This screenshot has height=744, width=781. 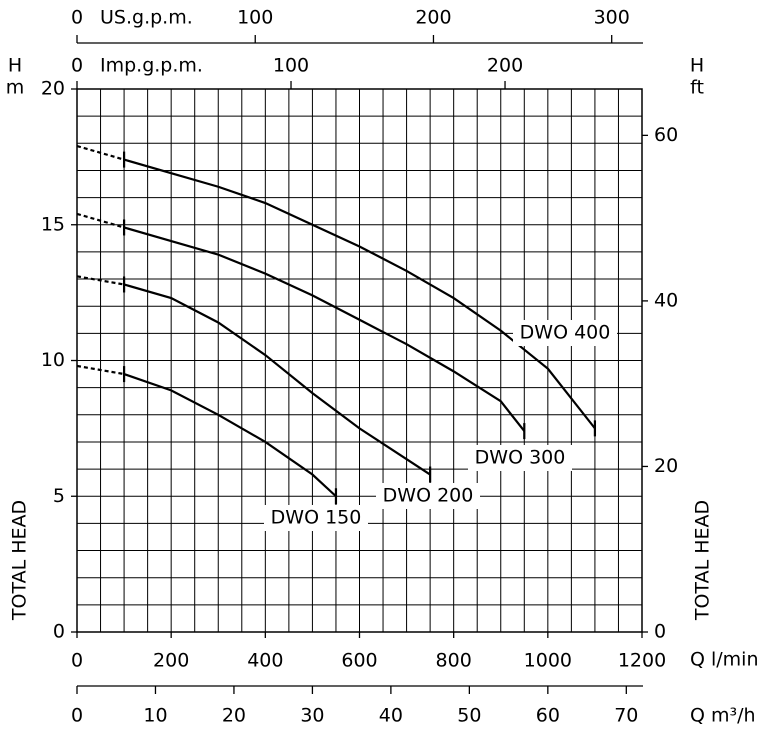 What do you see at coordinates (234, 716) in the screenshot?
I see `extra-axis-tick-label: 20` at bounding box center [234, 716].